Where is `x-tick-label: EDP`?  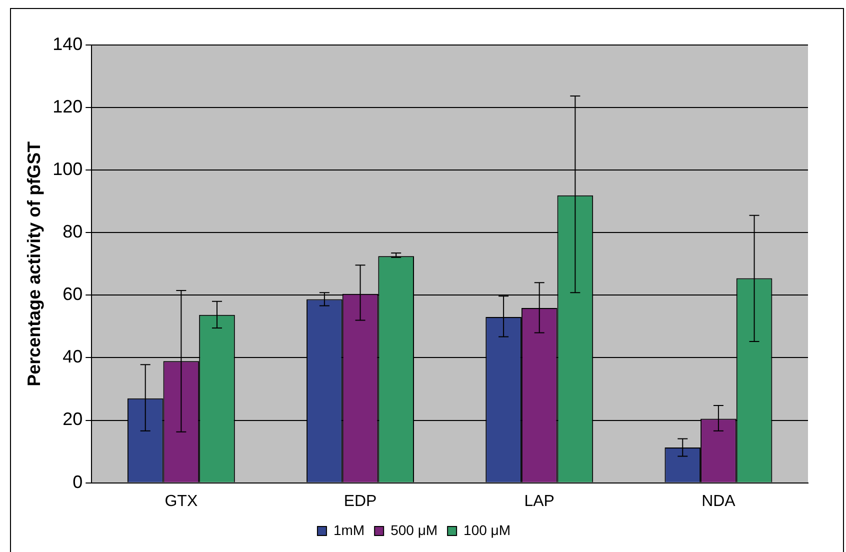
x-tick-label: EDP is located at coordinates (360, 501).